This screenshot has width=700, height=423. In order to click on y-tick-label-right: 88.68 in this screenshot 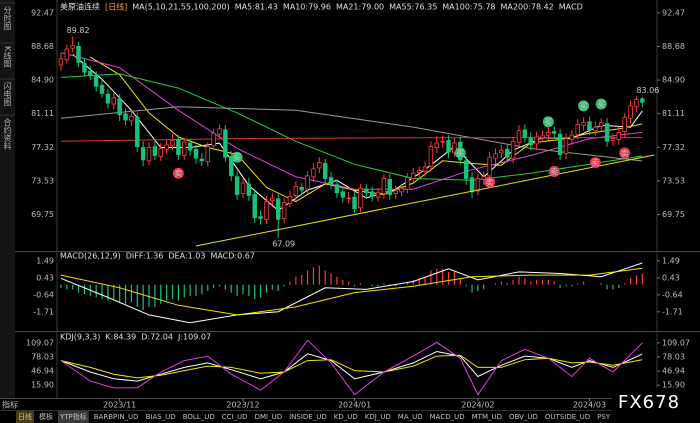, I will do `click(673, 46)`.